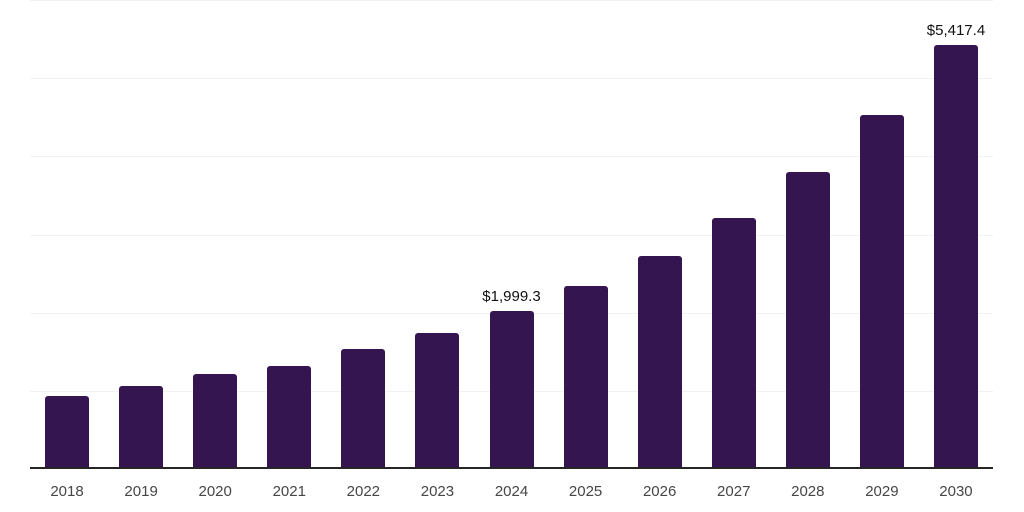  What do you see at coordinates (882, 491) in the screenshot?
I see `x-tick-2029: 2029` at bounding box center [882, 491].